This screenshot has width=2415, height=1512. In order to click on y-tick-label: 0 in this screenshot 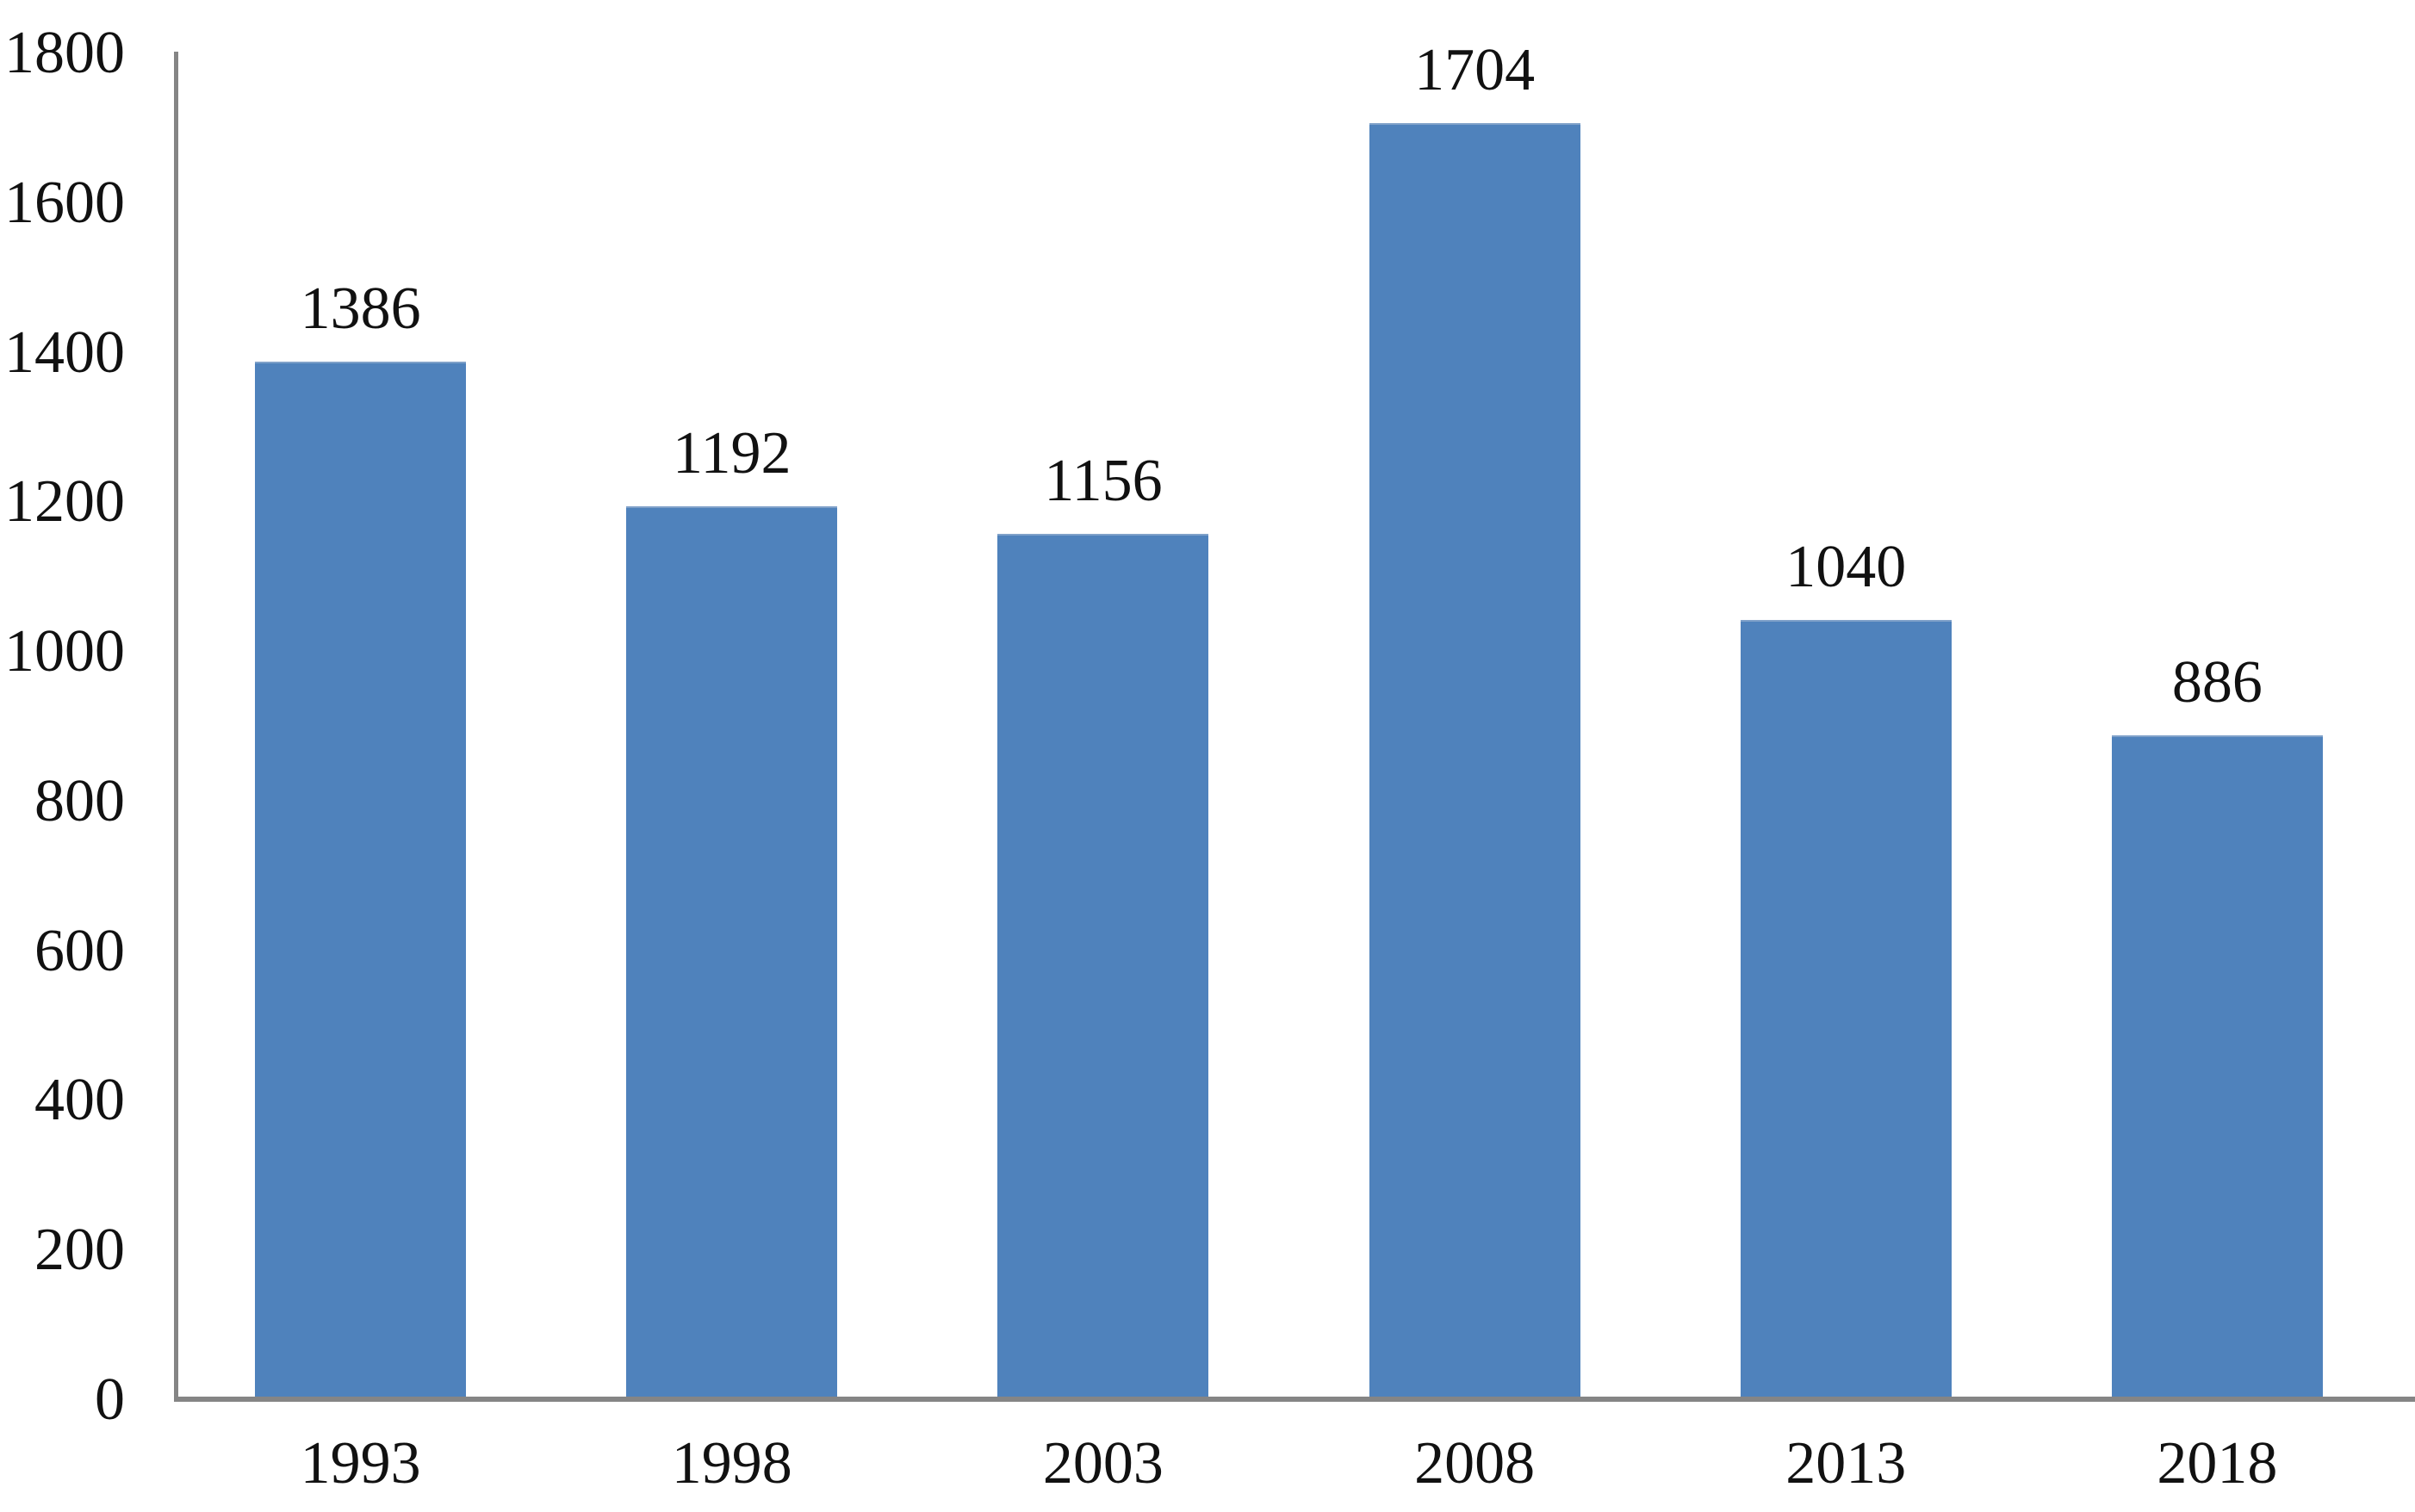, I will do `click(110, 1399)`.